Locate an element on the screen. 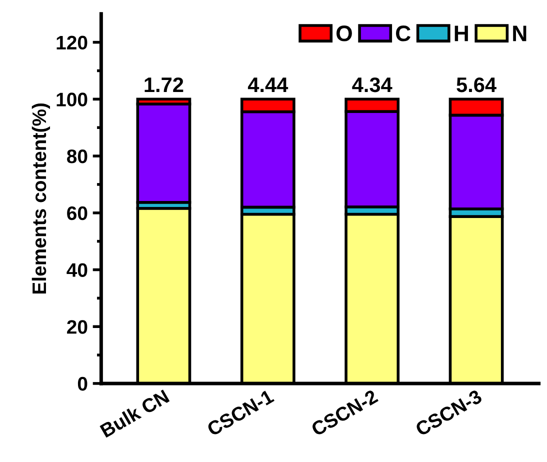  data-label: 1.72 is located at coordinates (164, 84).